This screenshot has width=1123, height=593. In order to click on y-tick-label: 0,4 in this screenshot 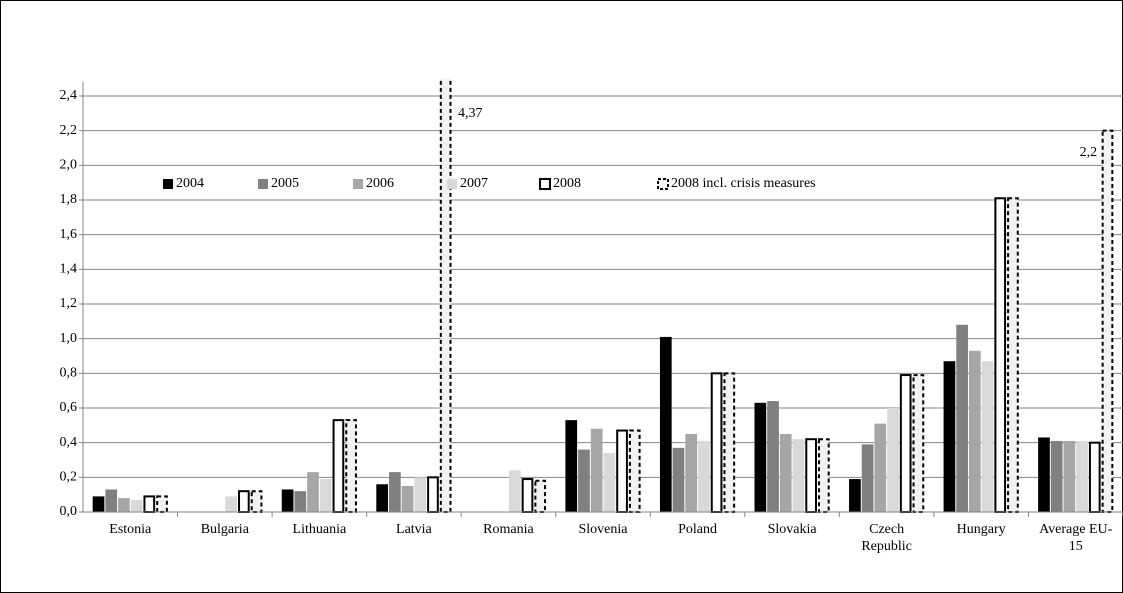, I will do `click(69, 442)`.